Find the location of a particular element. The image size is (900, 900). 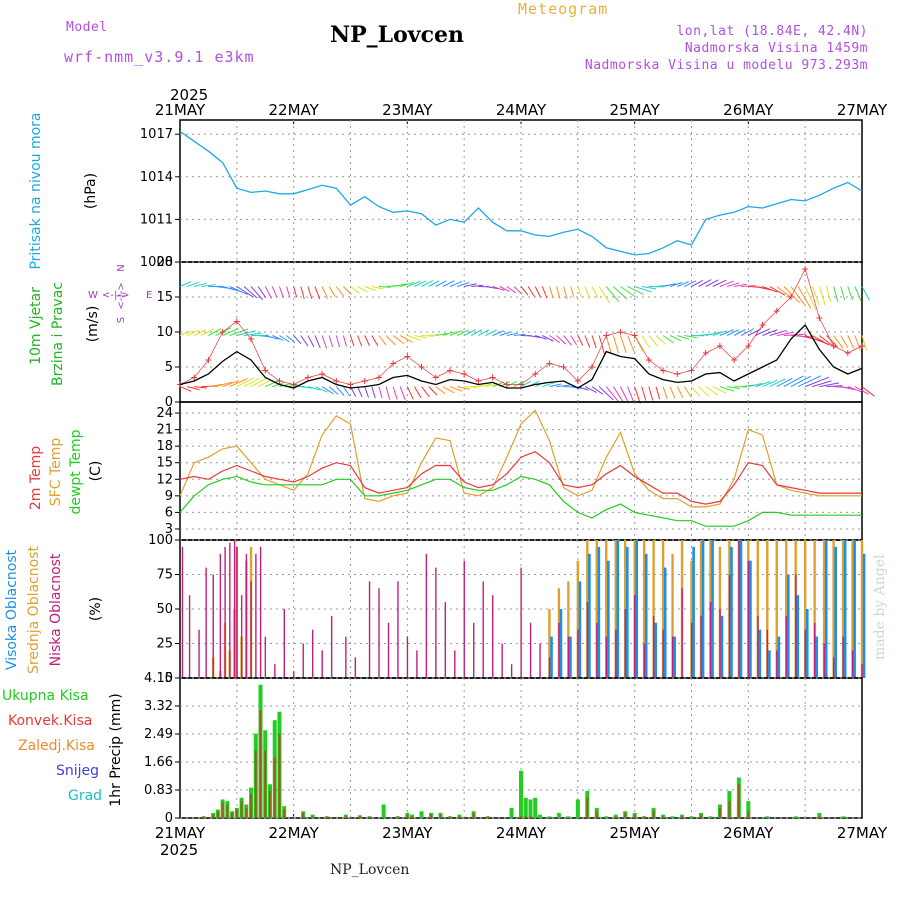

y-tick-label: 3.32 is located at coordinates (158, 706).